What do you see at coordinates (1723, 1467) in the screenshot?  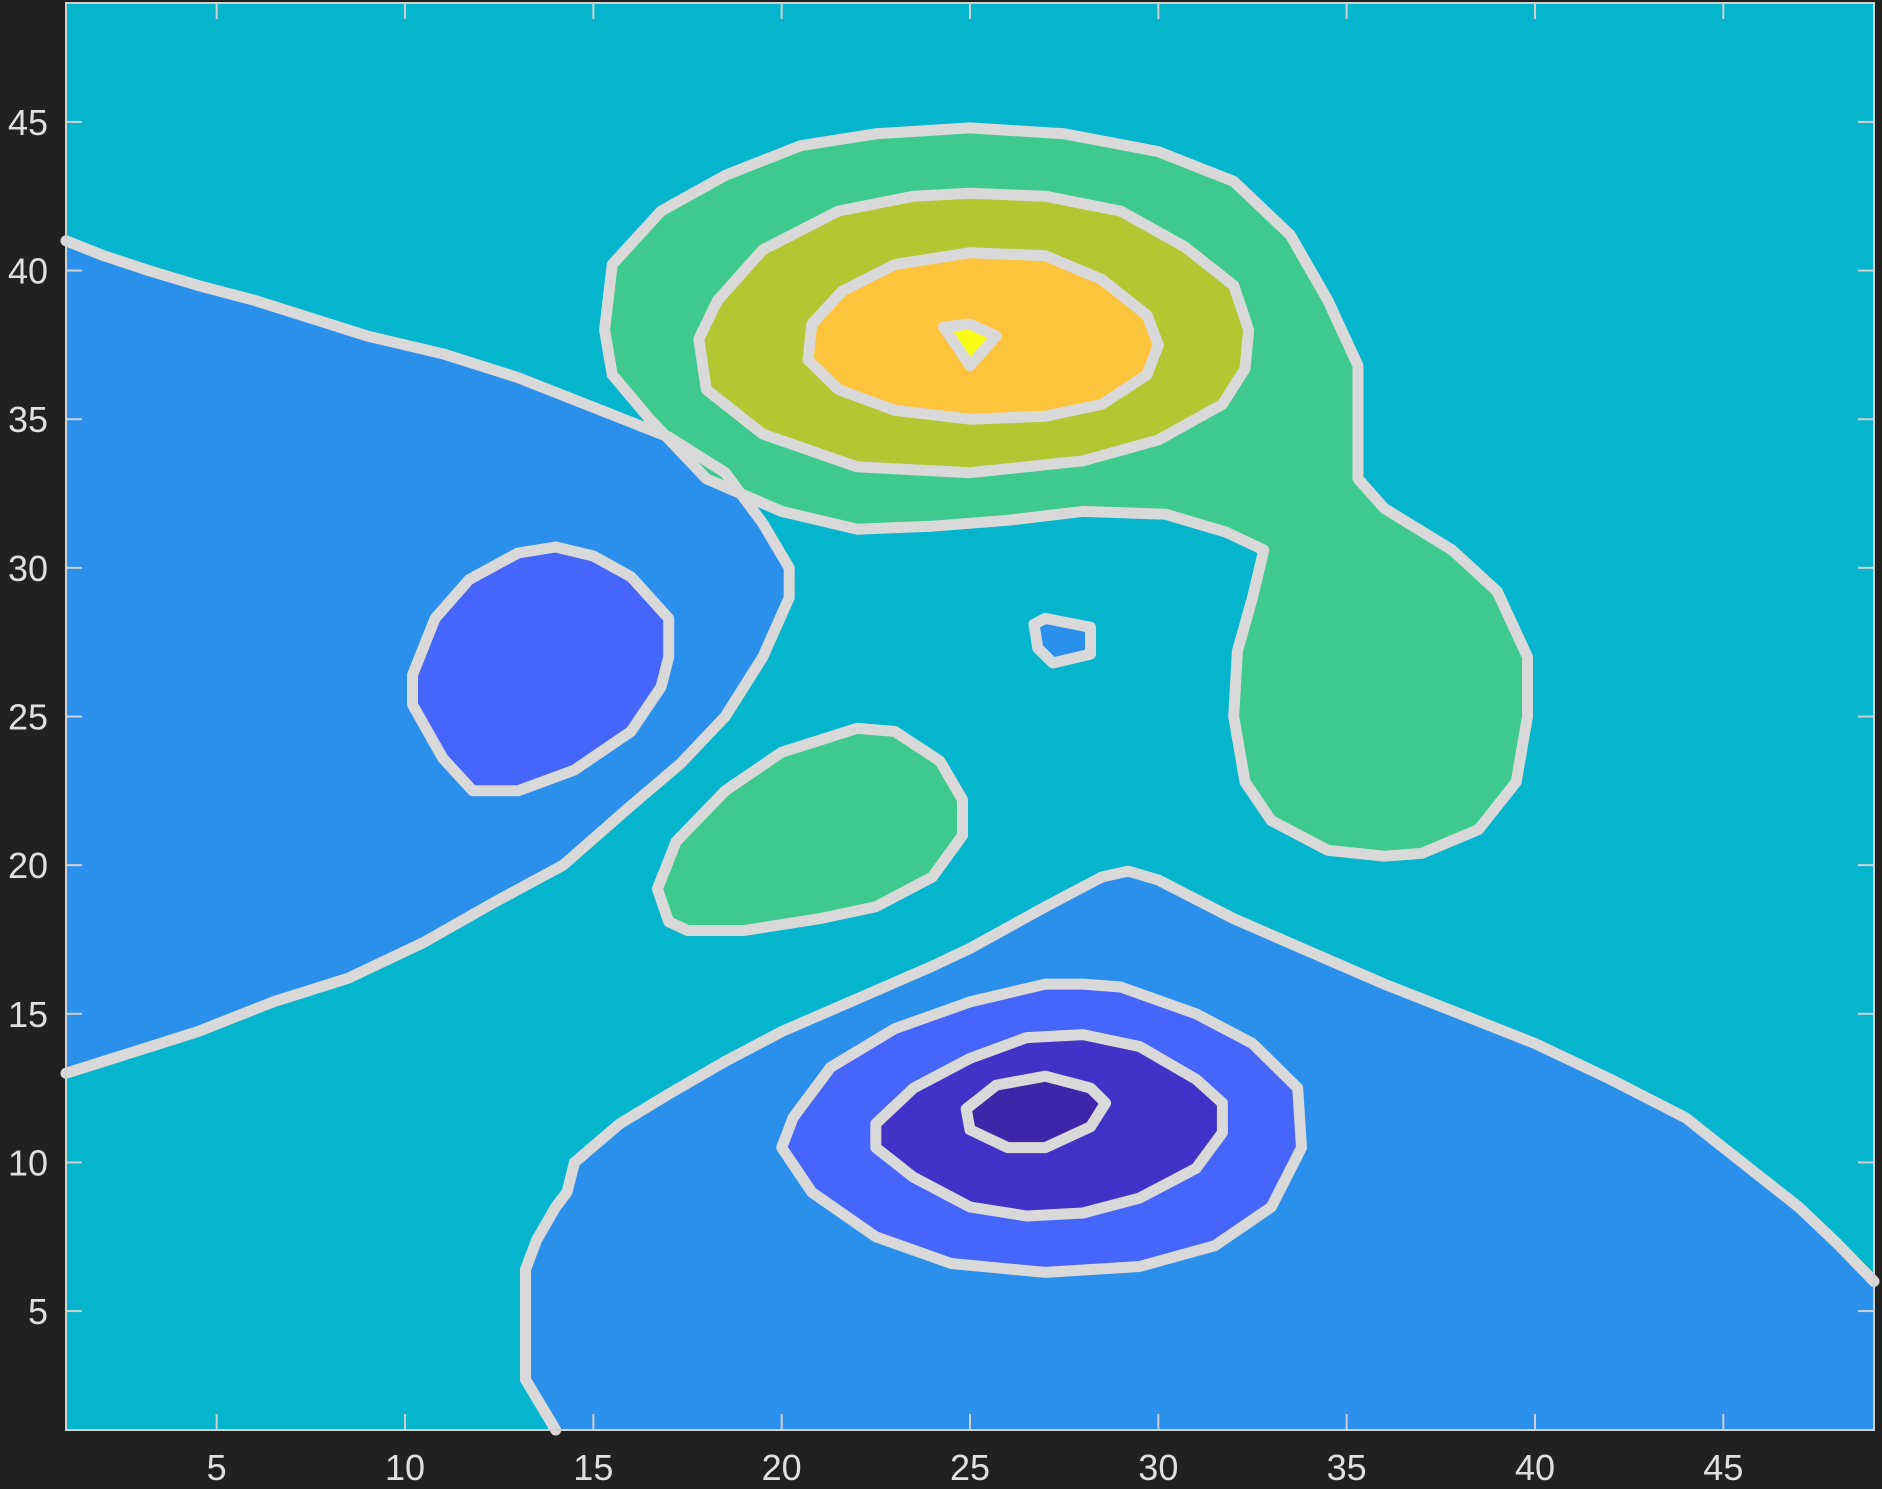 I see `x-tick-label-45: 45` at bounding box center [1723, 1467].